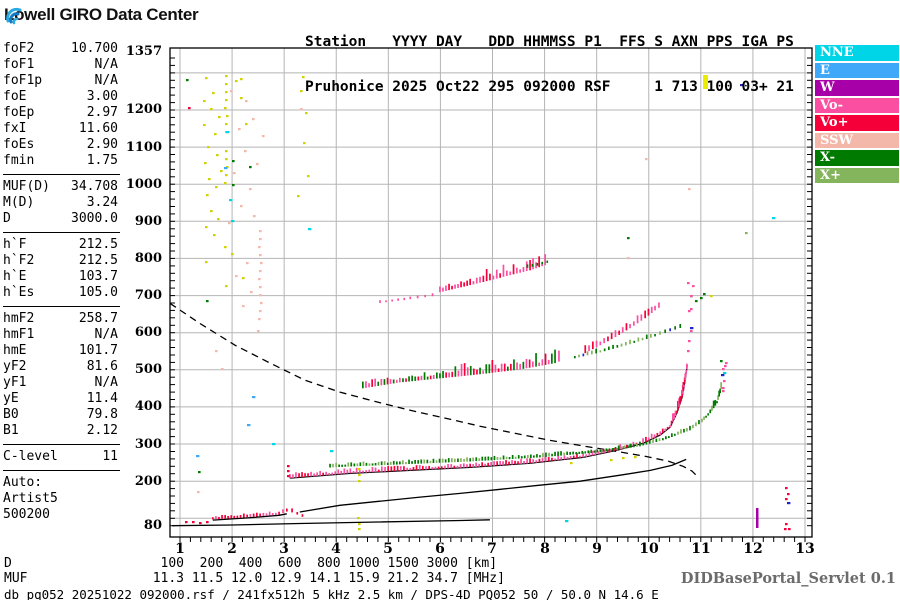 This screenshot has height=600, width=900. Describe the element at coordinates (60, 244) in the screenshot. I see `readout-row-hf: h`F 212.5` at that location.